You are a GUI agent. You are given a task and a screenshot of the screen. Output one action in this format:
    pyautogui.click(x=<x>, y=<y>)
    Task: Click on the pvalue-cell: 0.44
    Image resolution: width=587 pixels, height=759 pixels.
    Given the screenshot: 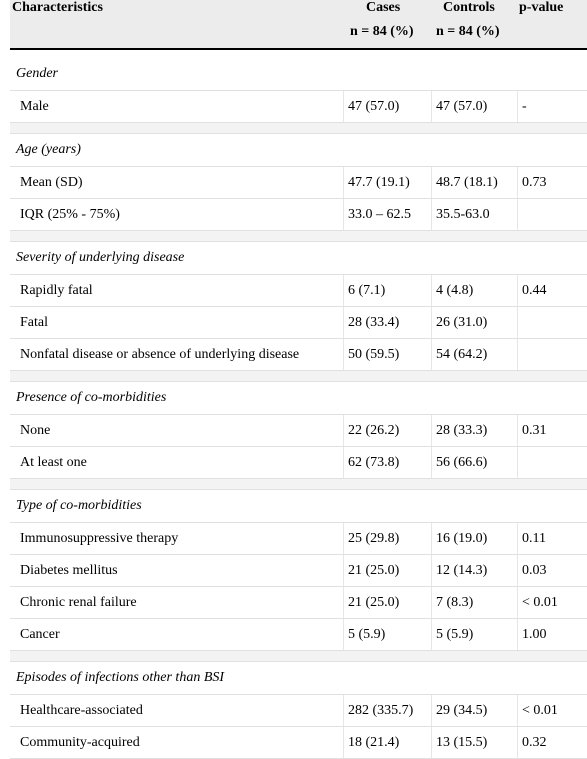 What is the action you would take?
    pyautogui.click(x=534, y=290)
    